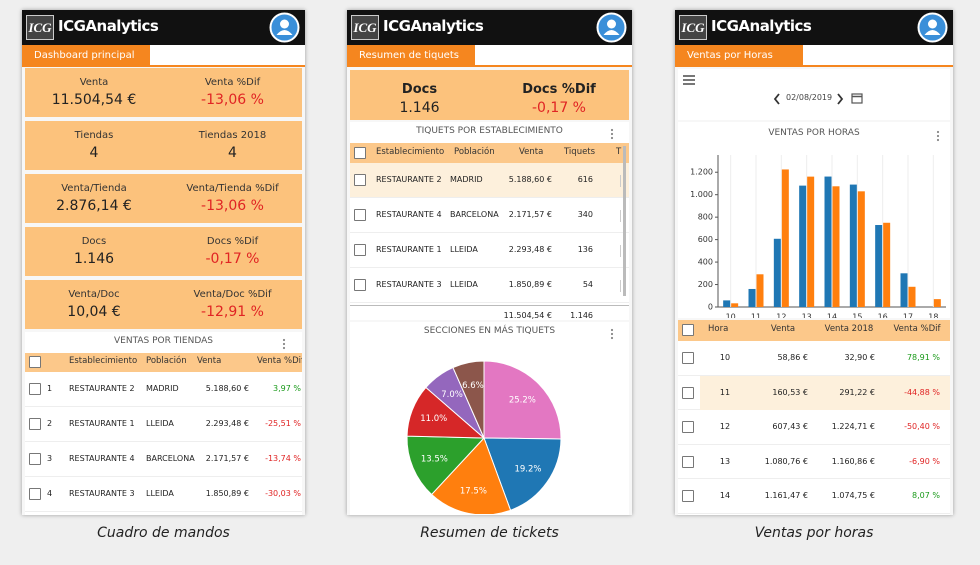  What do you see at coordinates (411, 56) in the screenshot?
I see `tab: Resumen de tiquets` at bounding box center [411, 56].